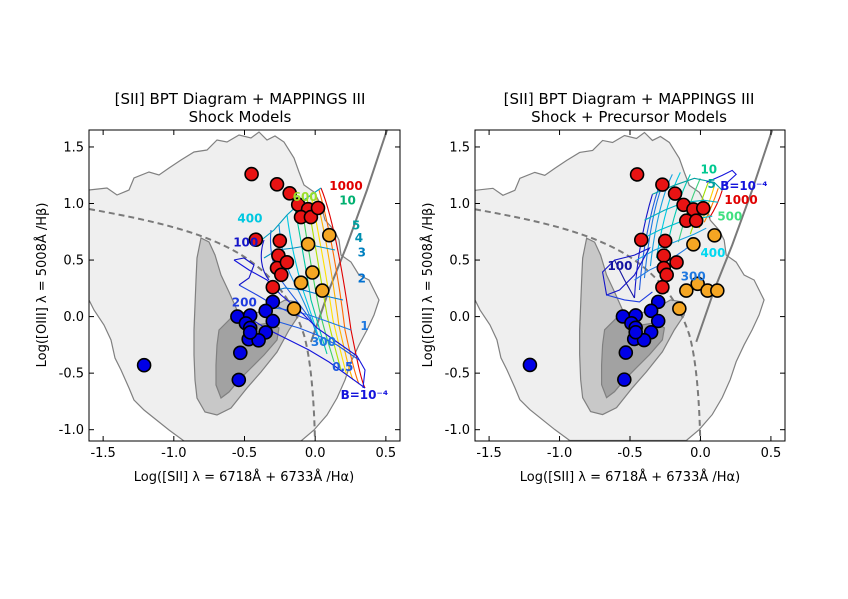  What do you see at coordinates (305, 197) in the screenshot?
I see `model-label: 600` at bounding box center [305, 197].